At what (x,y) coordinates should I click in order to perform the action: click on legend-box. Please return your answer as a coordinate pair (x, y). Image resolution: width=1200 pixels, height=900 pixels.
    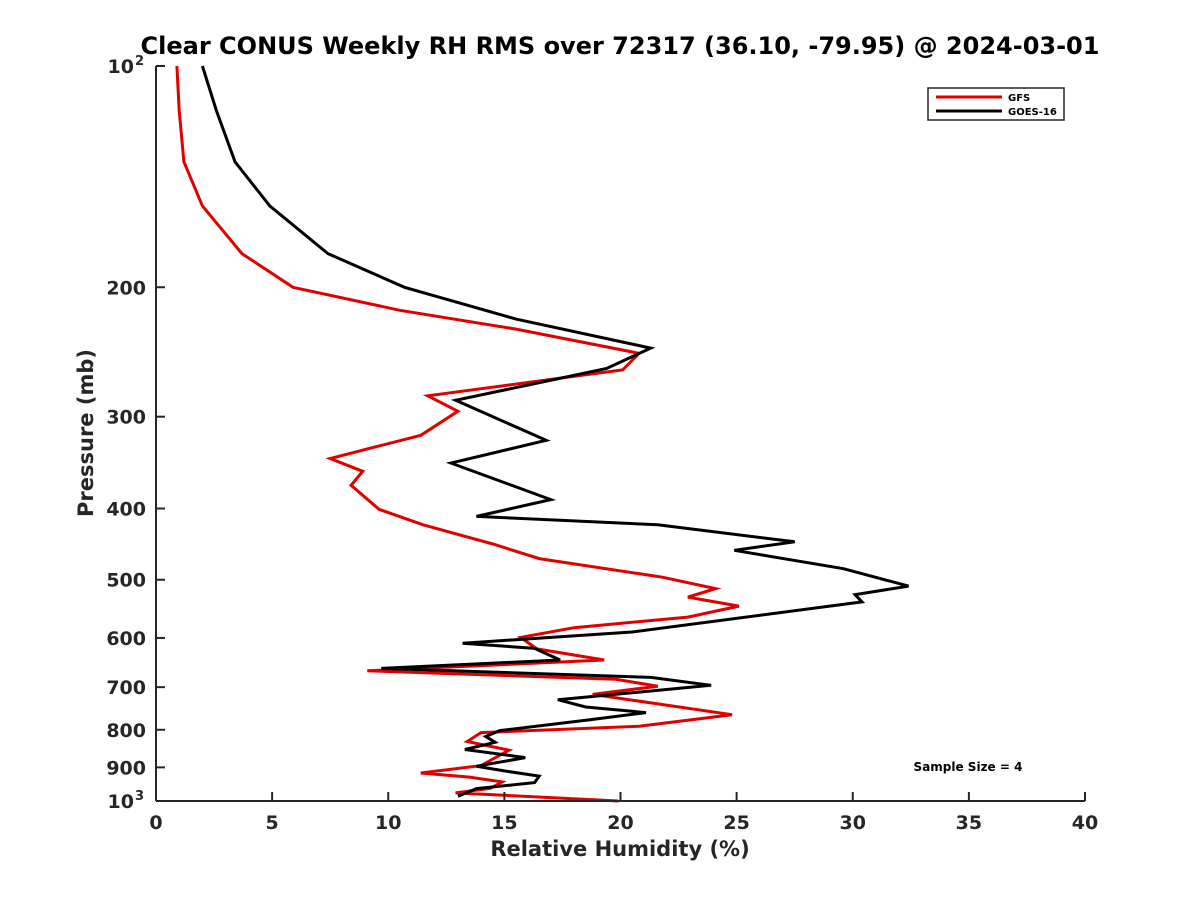
    Looking at the image, I should click on (996, 104).